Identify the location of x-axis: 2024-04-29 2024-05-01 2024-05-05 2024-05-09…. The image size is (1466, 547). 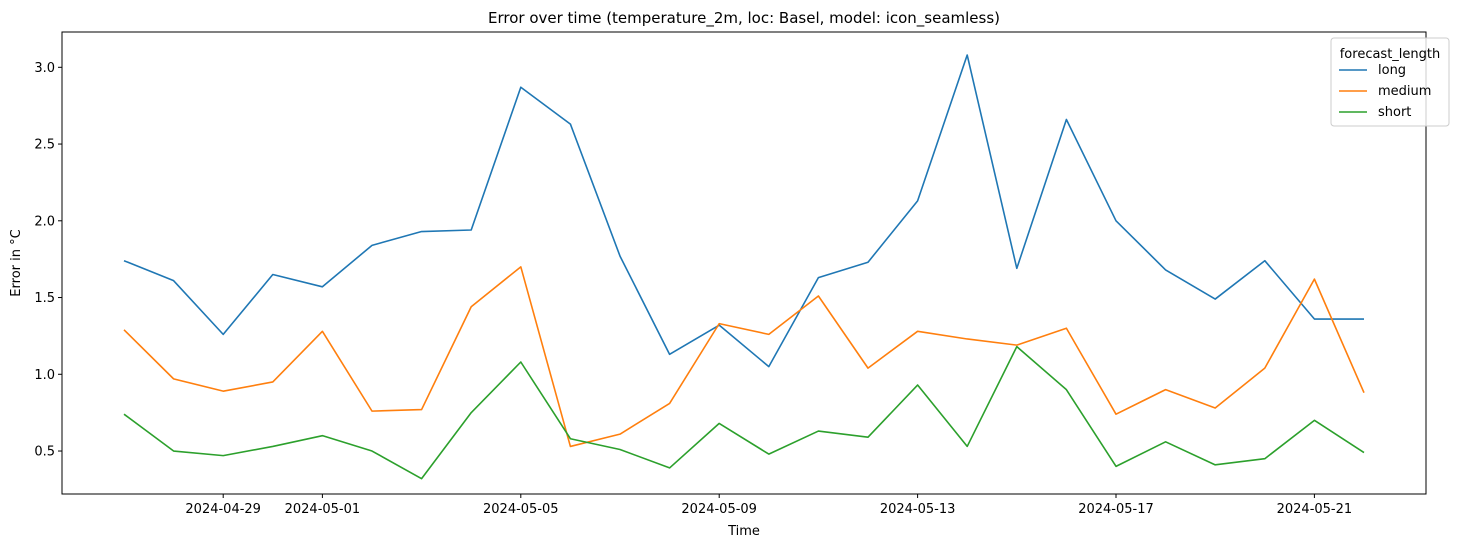
(768, 505).